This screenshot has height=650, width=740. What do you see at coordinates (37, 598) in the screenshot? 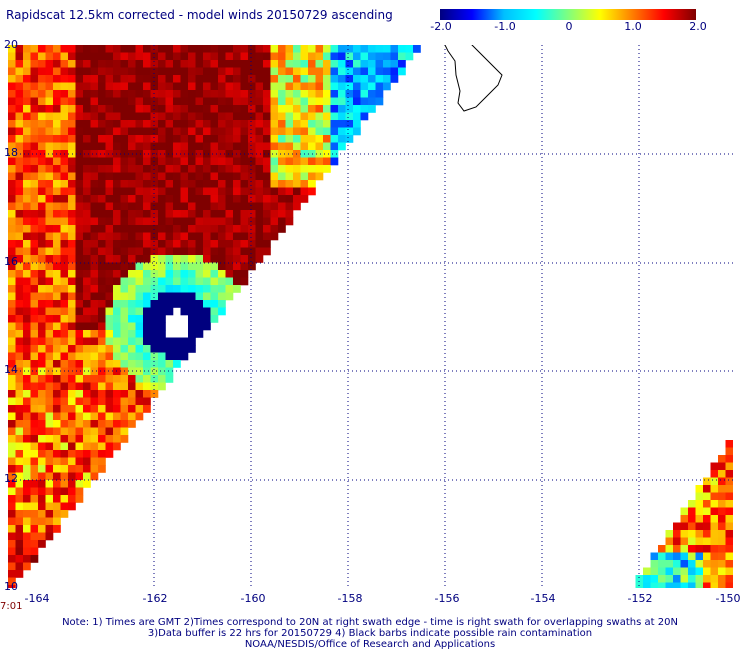
I see `lon-label: -164` at bounding box center [37, 598].